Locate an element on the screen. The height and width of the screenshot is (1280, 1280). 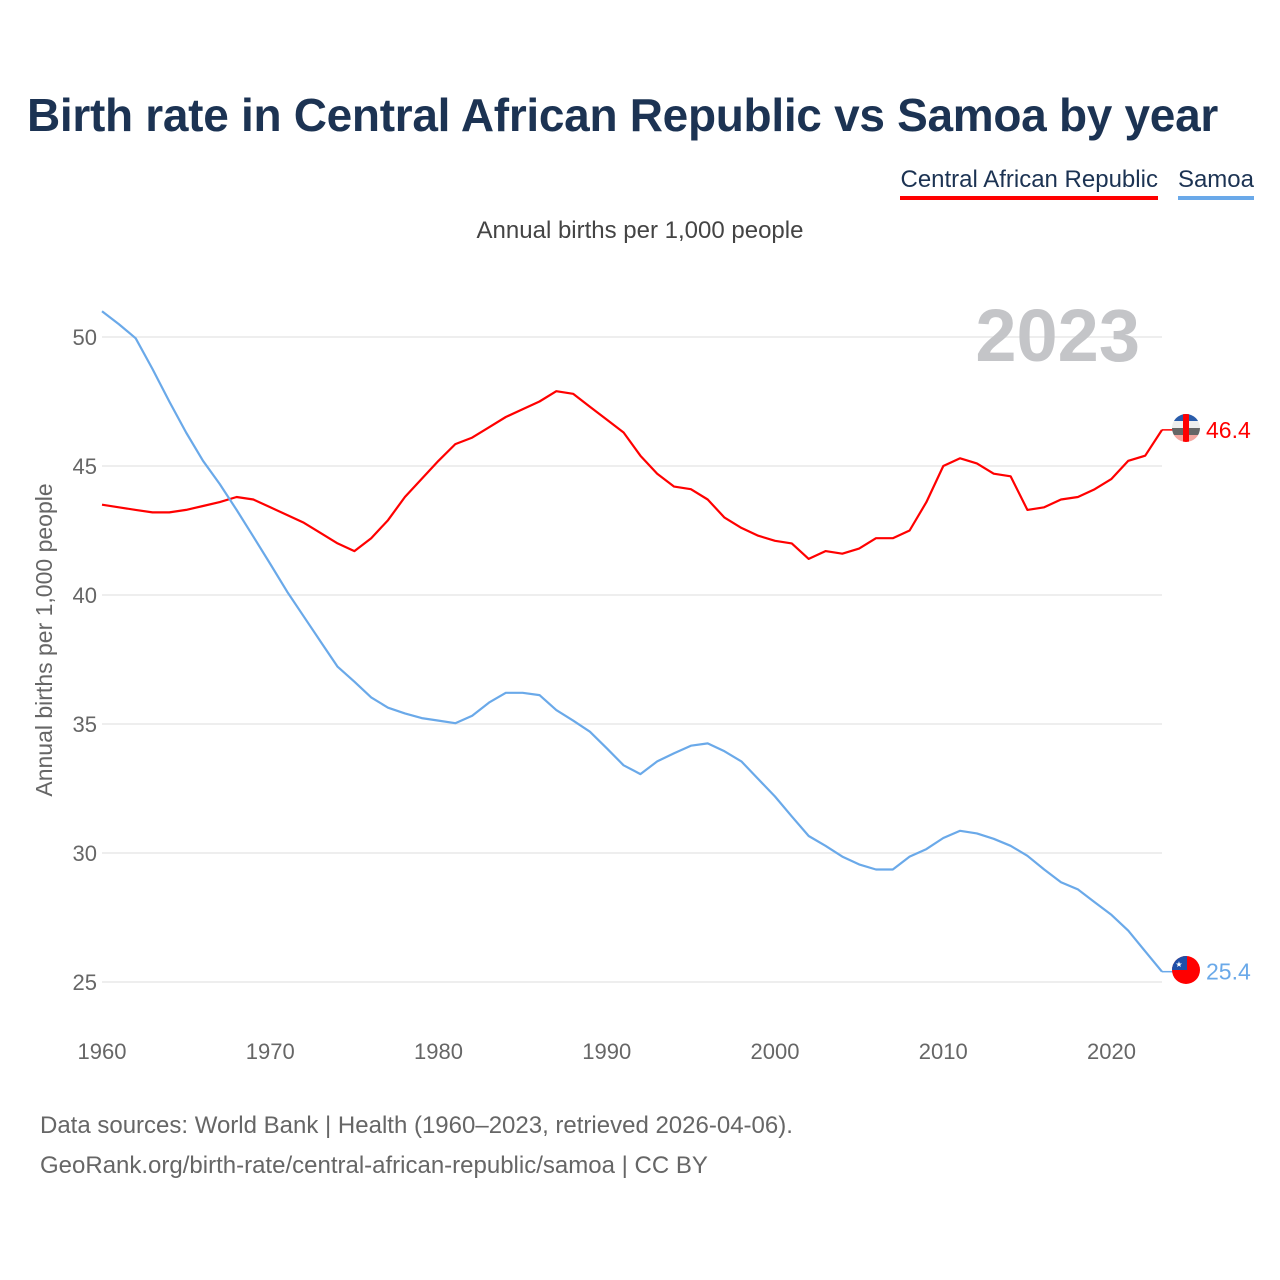
year-watermark: 2023 is located at coordinates (1057, 335).